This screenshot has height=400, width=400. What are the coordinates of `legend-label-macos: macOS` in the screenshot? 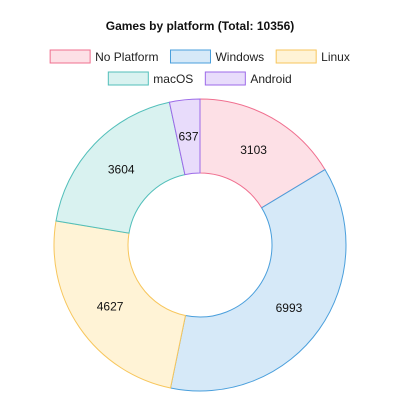 It's located at (173, 79).